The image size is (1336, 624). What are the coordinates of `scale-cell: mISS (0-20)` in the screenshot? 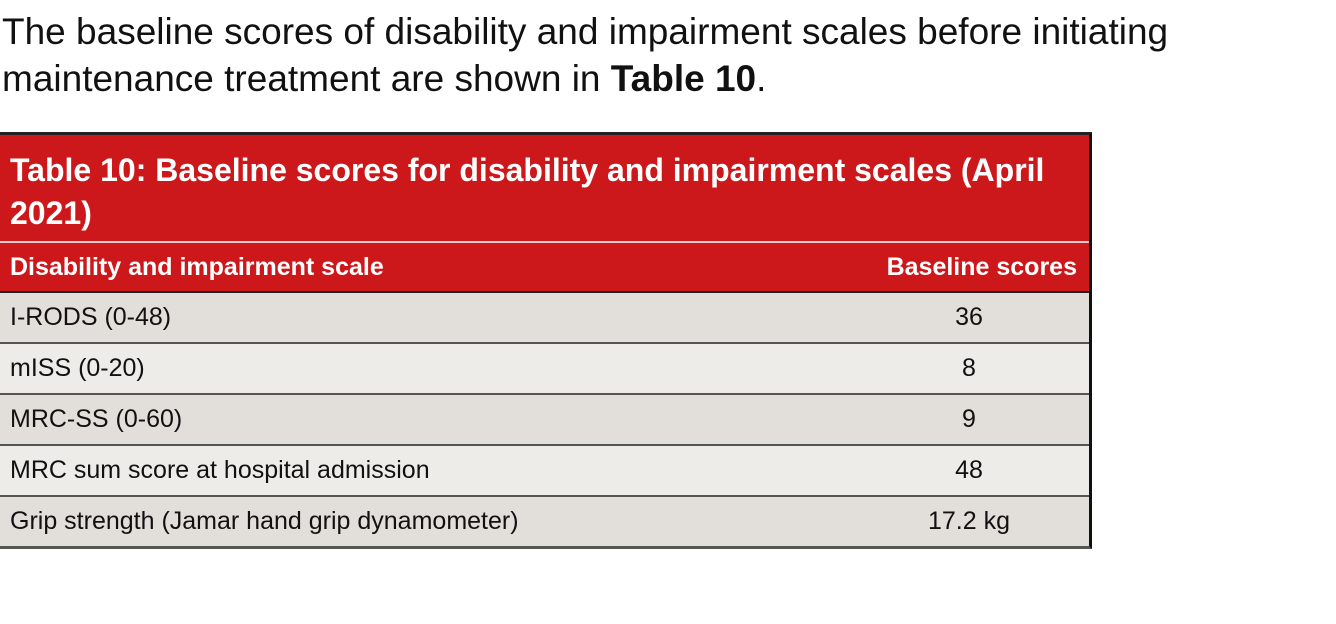 It's located at (77, 368).